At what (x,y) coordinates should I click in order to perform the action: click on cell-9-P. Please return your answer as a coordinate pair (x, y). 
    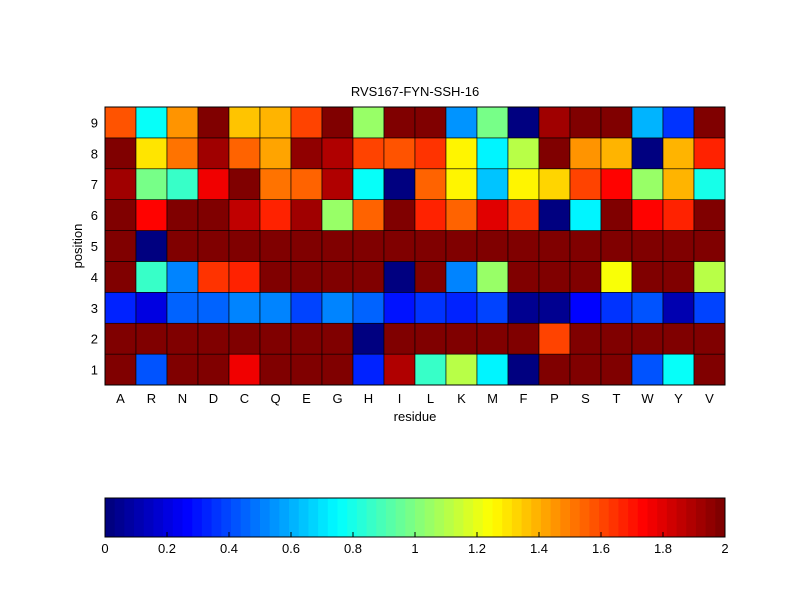
    Looking at the image, I should click on (554, 122).